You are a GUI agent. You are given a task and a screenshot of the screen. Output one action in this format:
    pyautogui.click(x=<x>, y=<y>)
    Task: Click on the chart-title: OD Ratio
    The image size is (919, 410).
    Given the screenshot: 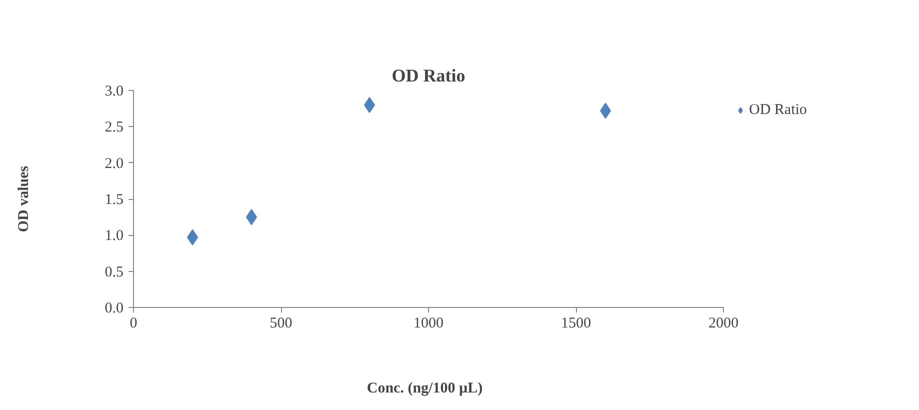 What is the action you would take?
    pyautogui.click(x=429, y=76)
    